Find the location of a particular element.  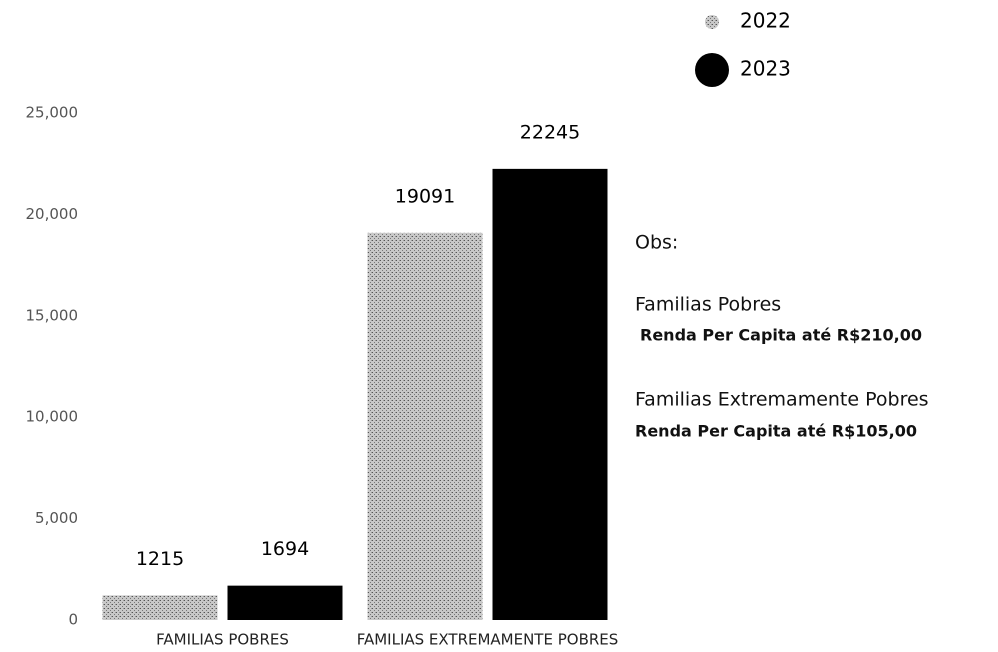

note: Renda Per Capita até R$105,00 is located at coordinates (776, 431).